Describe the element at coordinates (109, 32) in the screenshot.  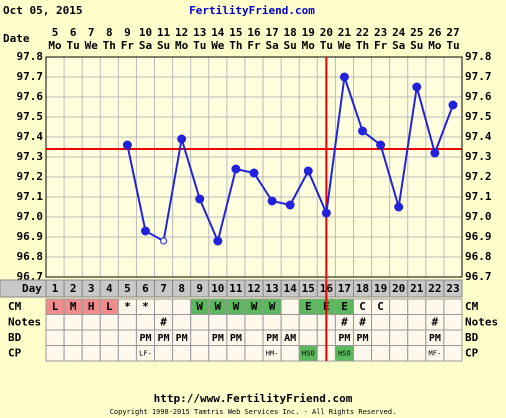
I see `date-label: 8` at that location.